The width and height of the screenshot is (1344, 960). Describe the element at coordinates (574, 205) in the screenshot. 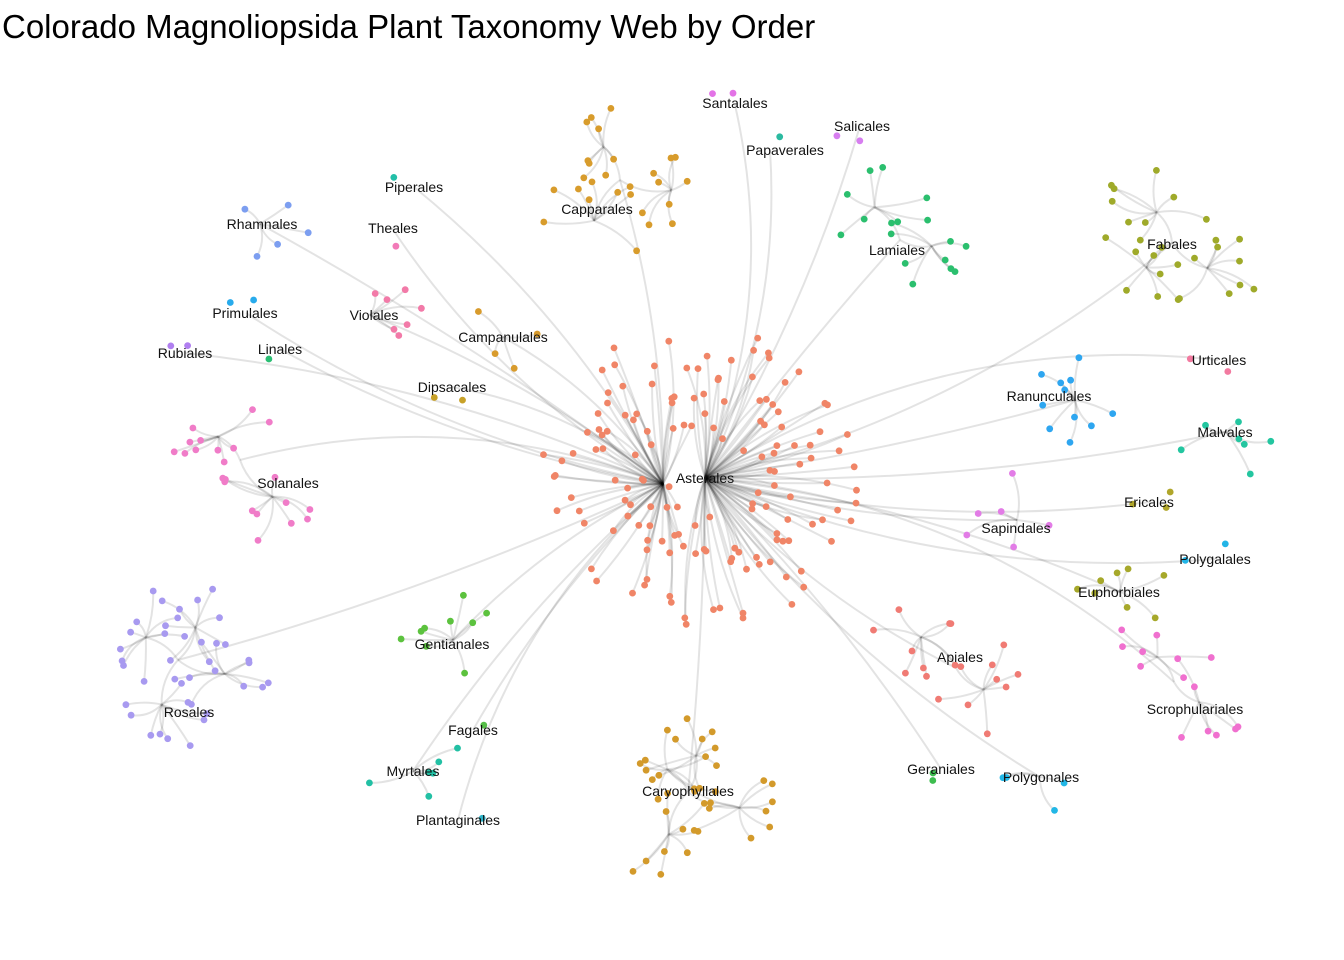

I see `edge-capparales-member` at that location.